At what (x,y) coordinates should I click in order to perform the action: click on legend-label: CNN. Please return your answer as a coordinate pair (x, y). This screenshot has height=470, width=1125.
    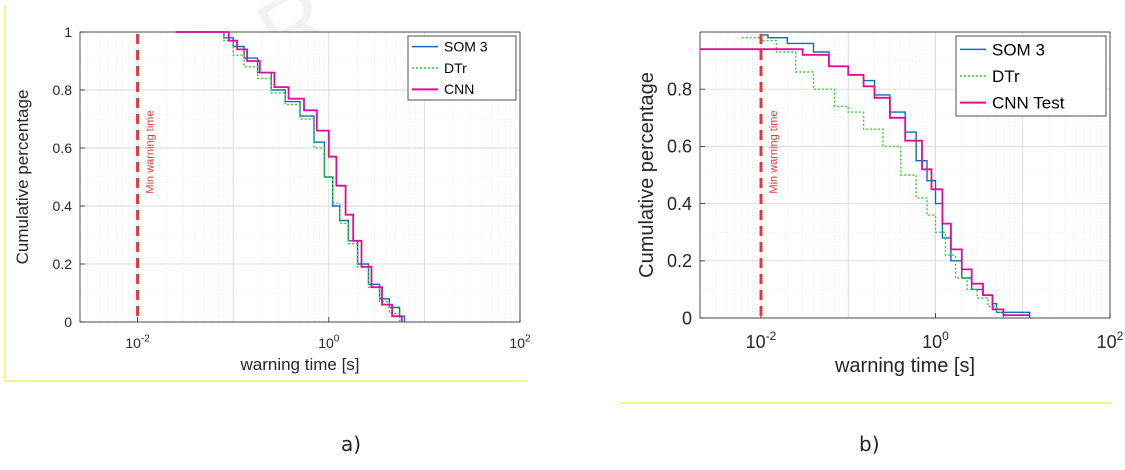
    Looking at the image, I should click on (459, 89).